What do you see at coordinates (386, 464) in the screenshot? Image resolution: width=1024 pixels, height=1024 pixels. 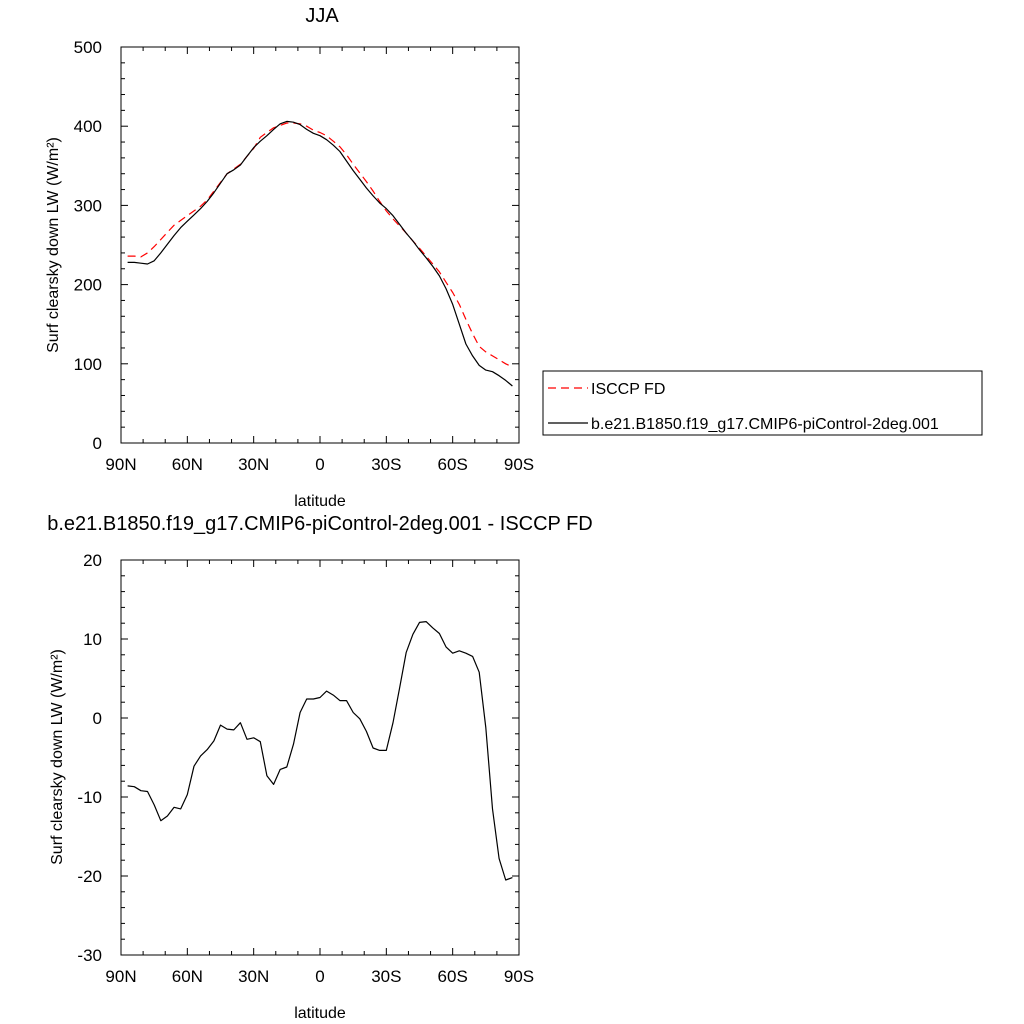 I see `top-x-tick-label: 30S` at bounding box center [386, 464].